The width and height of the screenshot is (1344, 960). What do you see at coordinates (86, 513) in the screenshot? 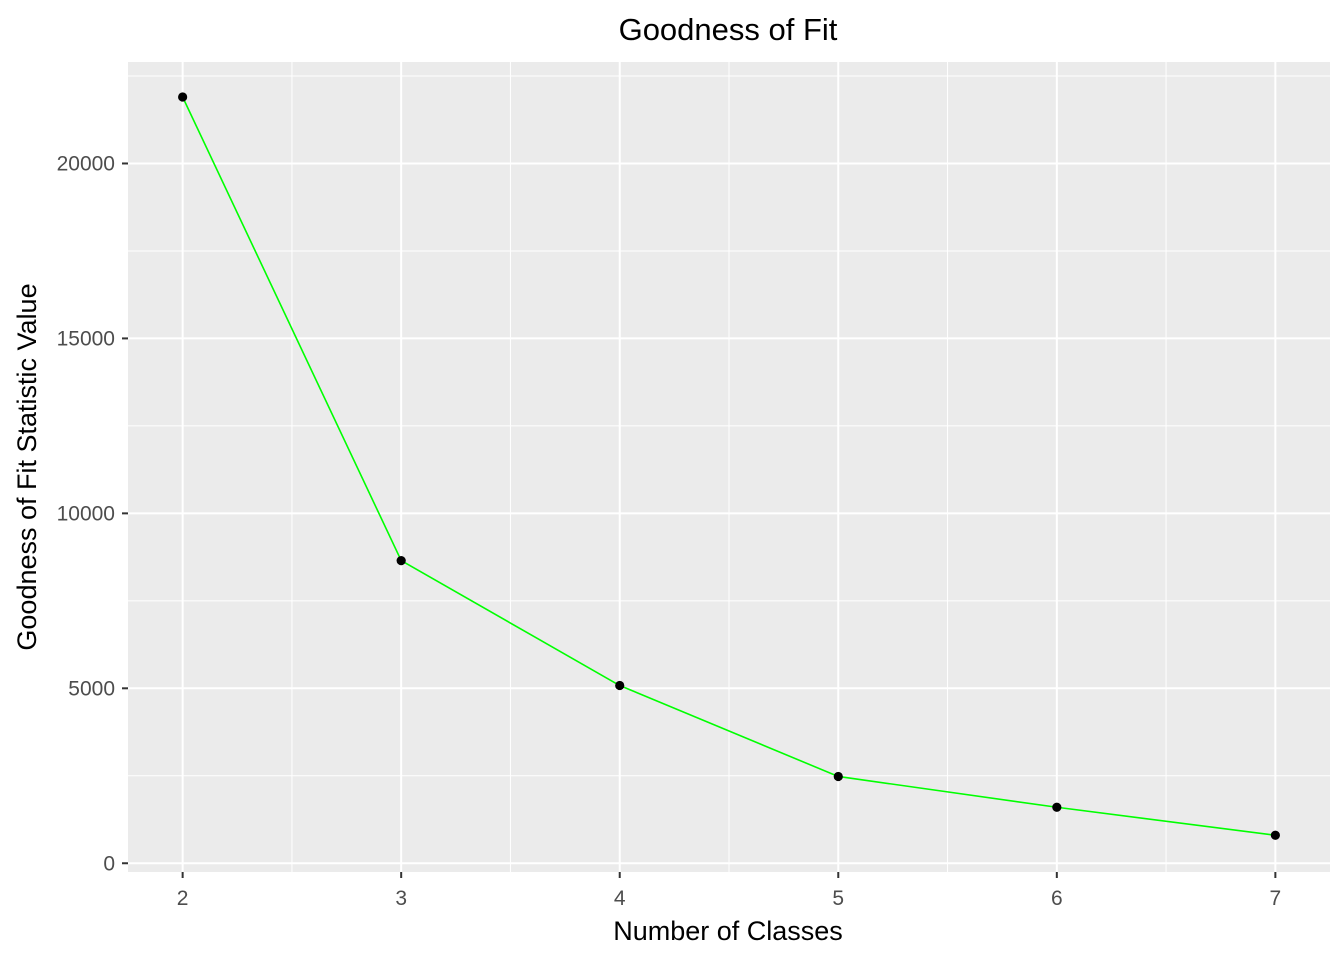
I see `y-tick-label: 10000` at bounding box center [86, 513].